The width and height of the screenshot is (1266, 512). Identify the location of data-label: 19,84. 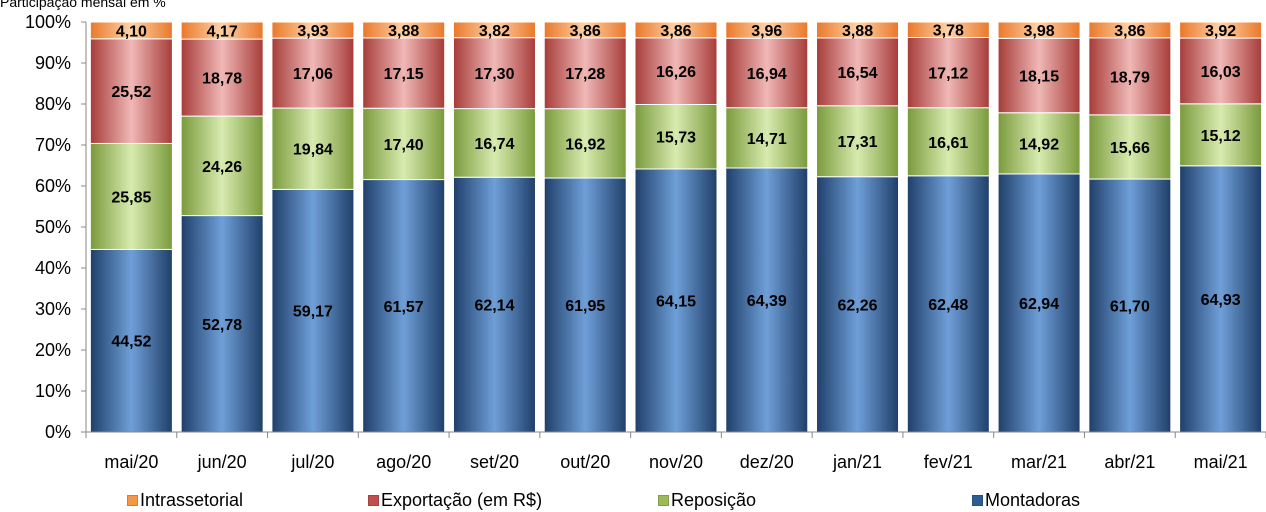
(313, 150).